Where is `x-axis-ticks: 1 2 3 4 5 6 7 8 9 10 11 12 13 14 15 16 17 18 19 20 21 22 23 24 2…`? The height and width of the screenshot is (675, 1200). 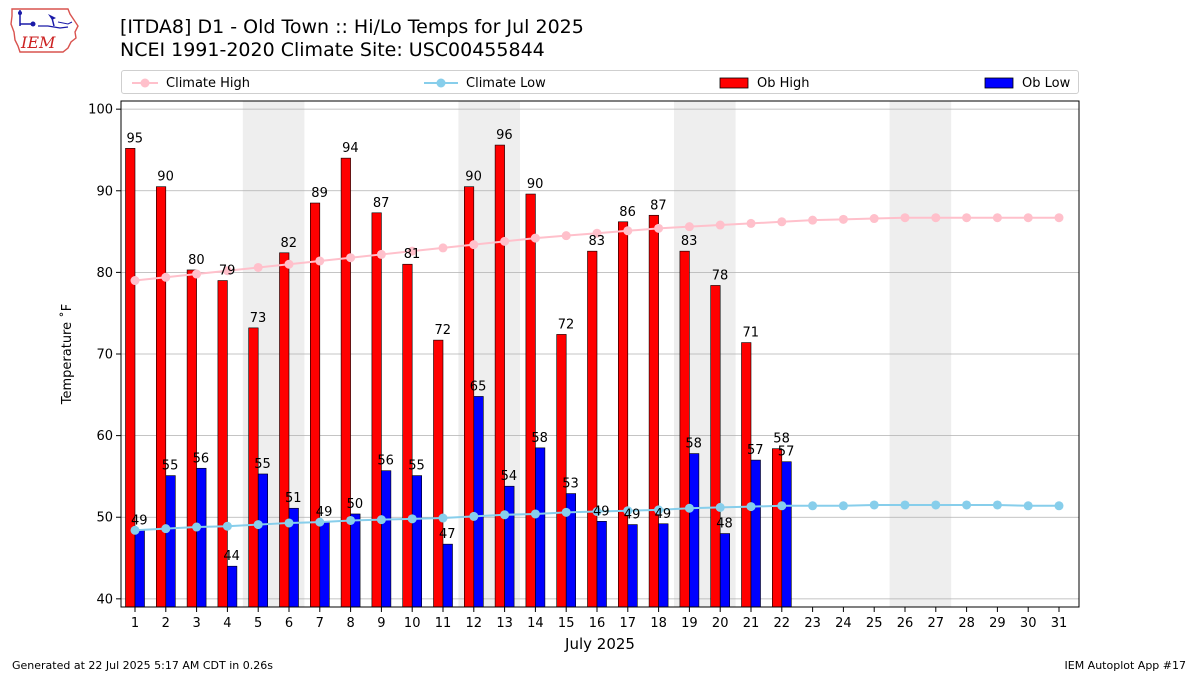 x-axis-ticks: 1 2 3 4 5 6 7 8 9 10 11 12 13 14 15 16 17 18 19 20 21 22 23 24 2… is located at coordinates (599, 619).